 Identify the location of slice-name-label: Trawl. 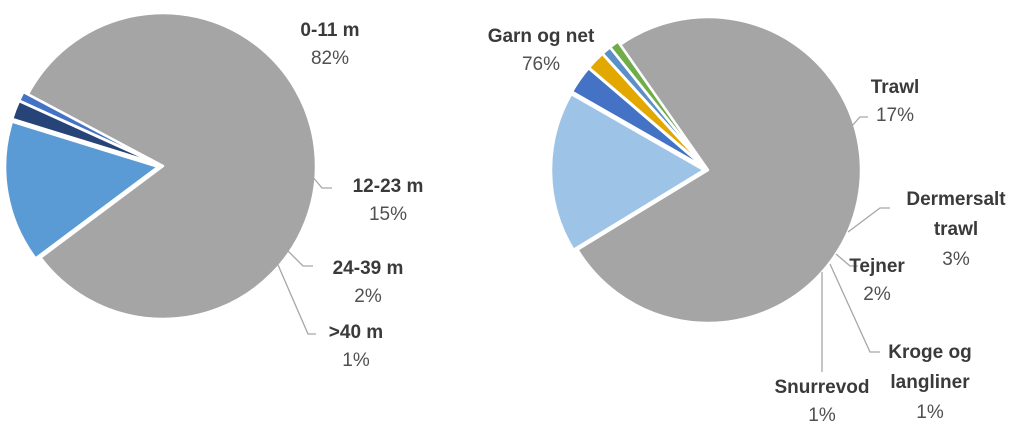
(895, 87).